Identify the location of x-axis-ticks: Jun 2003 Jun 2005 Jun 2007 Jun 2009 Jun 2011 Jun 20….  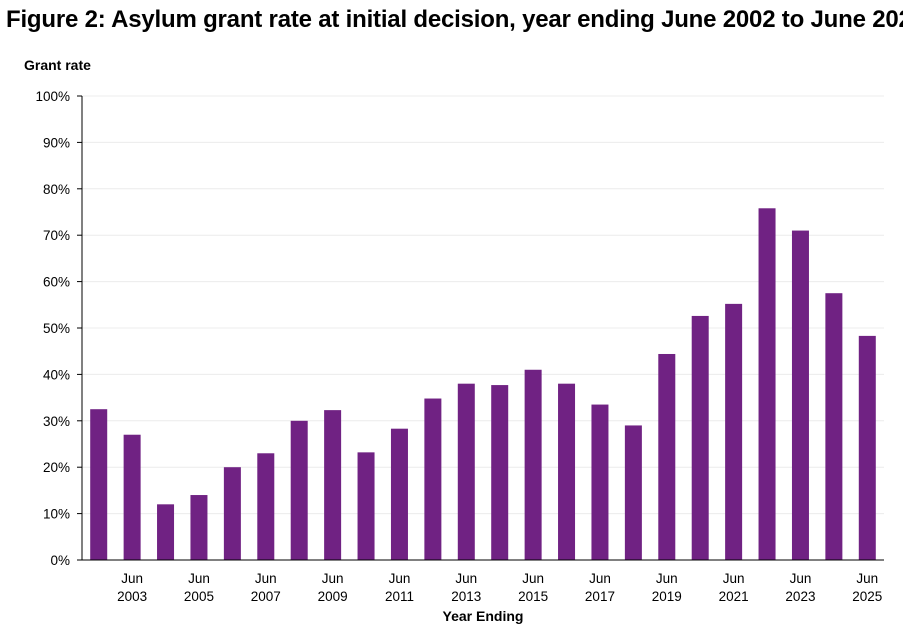
(499, 587).